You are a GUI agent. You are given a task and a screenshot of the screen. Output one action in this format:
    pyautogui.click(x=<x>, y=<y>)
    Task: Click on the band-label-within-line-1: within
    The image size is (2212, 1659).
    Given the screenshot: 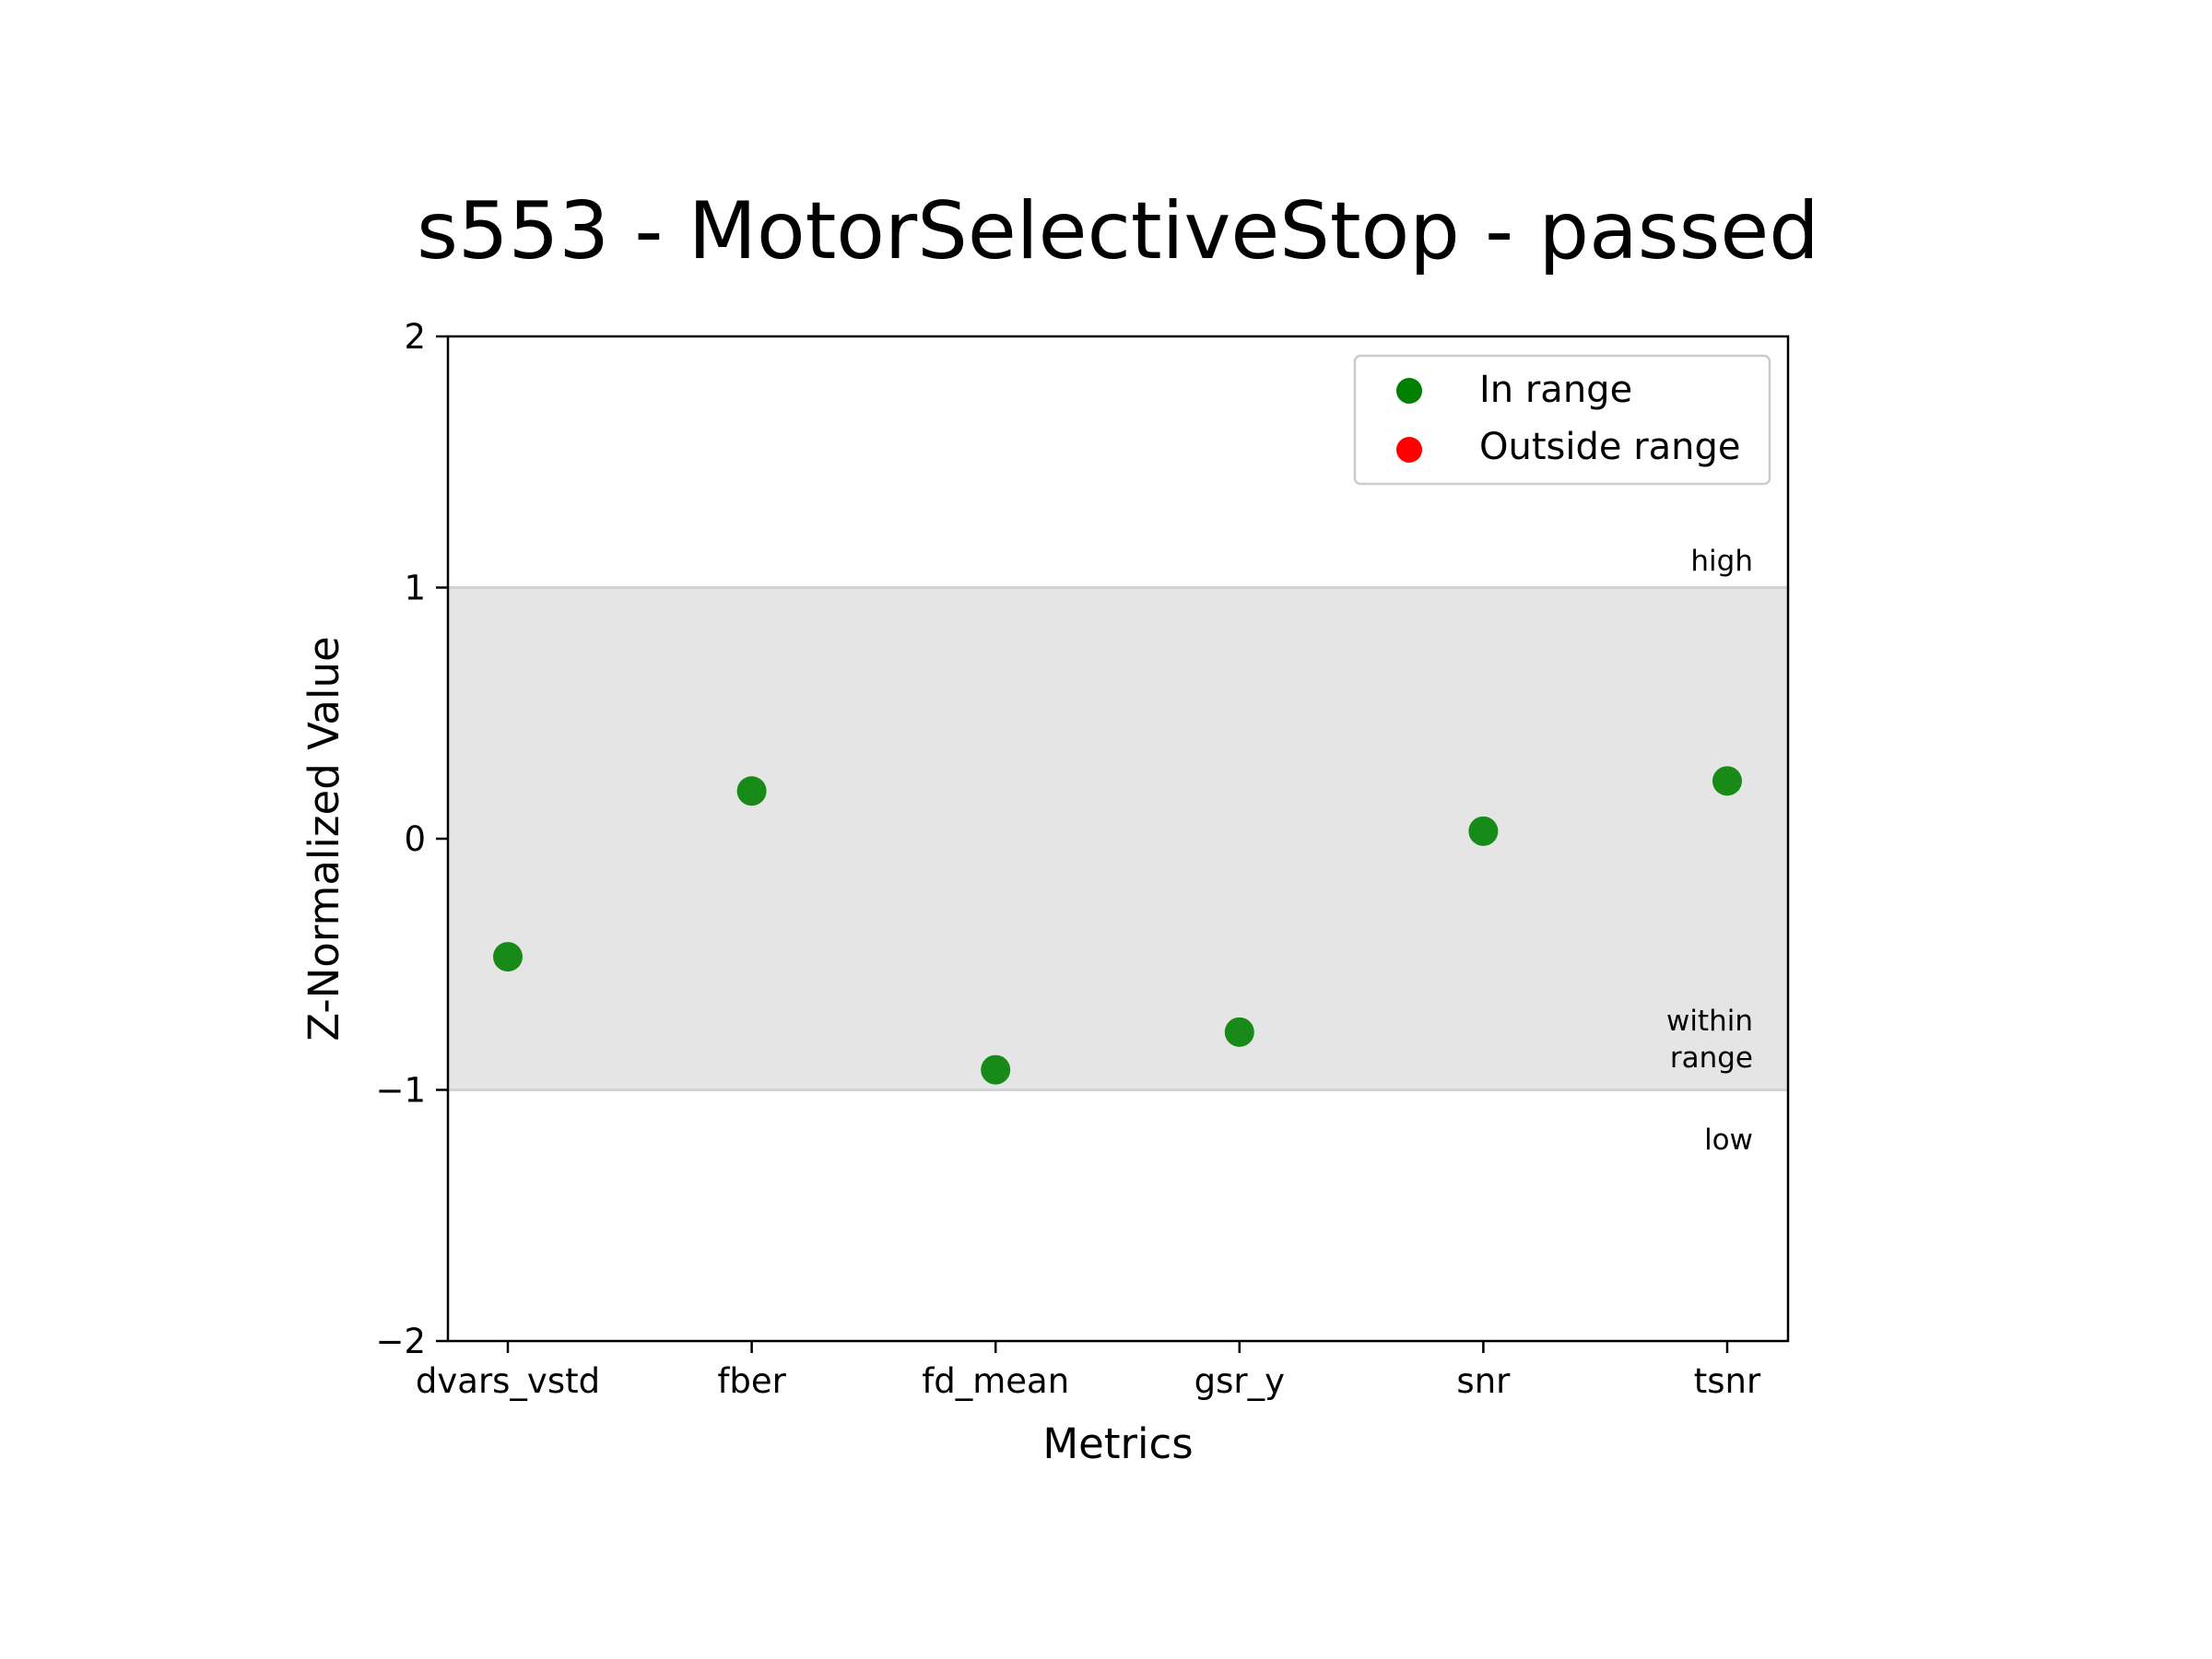 What is the action you would take?
    pyautogui.click(x=1709, y=1021)
    